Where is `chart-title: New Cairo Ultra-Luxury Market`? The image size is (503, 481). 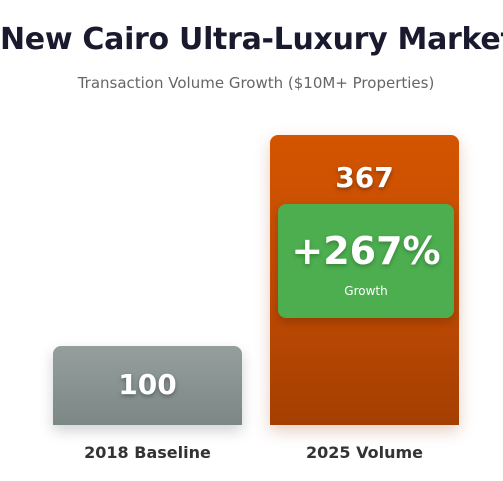
chart-title: New Cairo Ultra-Luxury Market is located at coordinates (251, 39).